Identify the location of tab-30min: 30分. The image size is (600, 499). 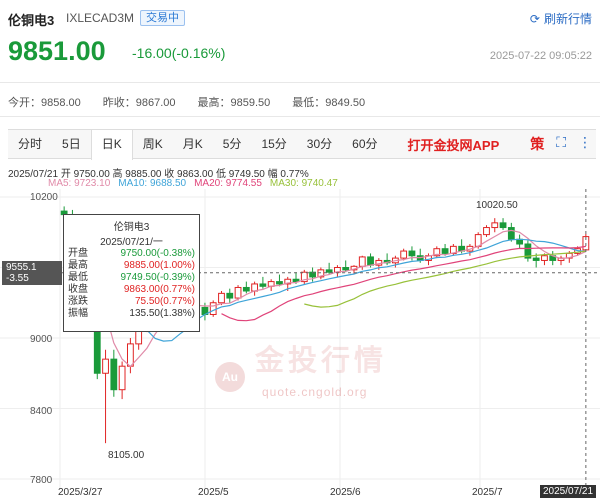
(319, 144).